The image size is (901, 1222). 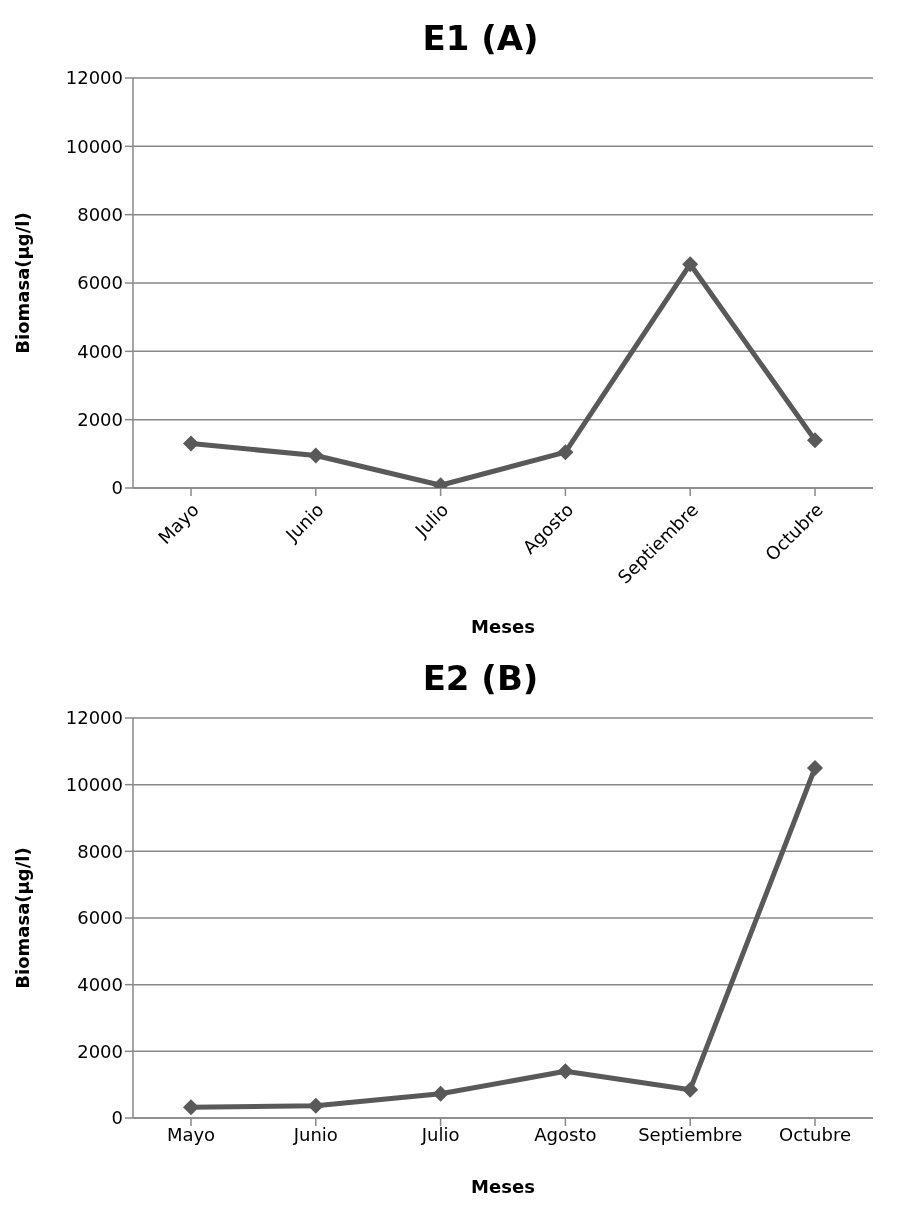 I want to click on x-tick-label: Agosto, so click(x=565, y=1134).